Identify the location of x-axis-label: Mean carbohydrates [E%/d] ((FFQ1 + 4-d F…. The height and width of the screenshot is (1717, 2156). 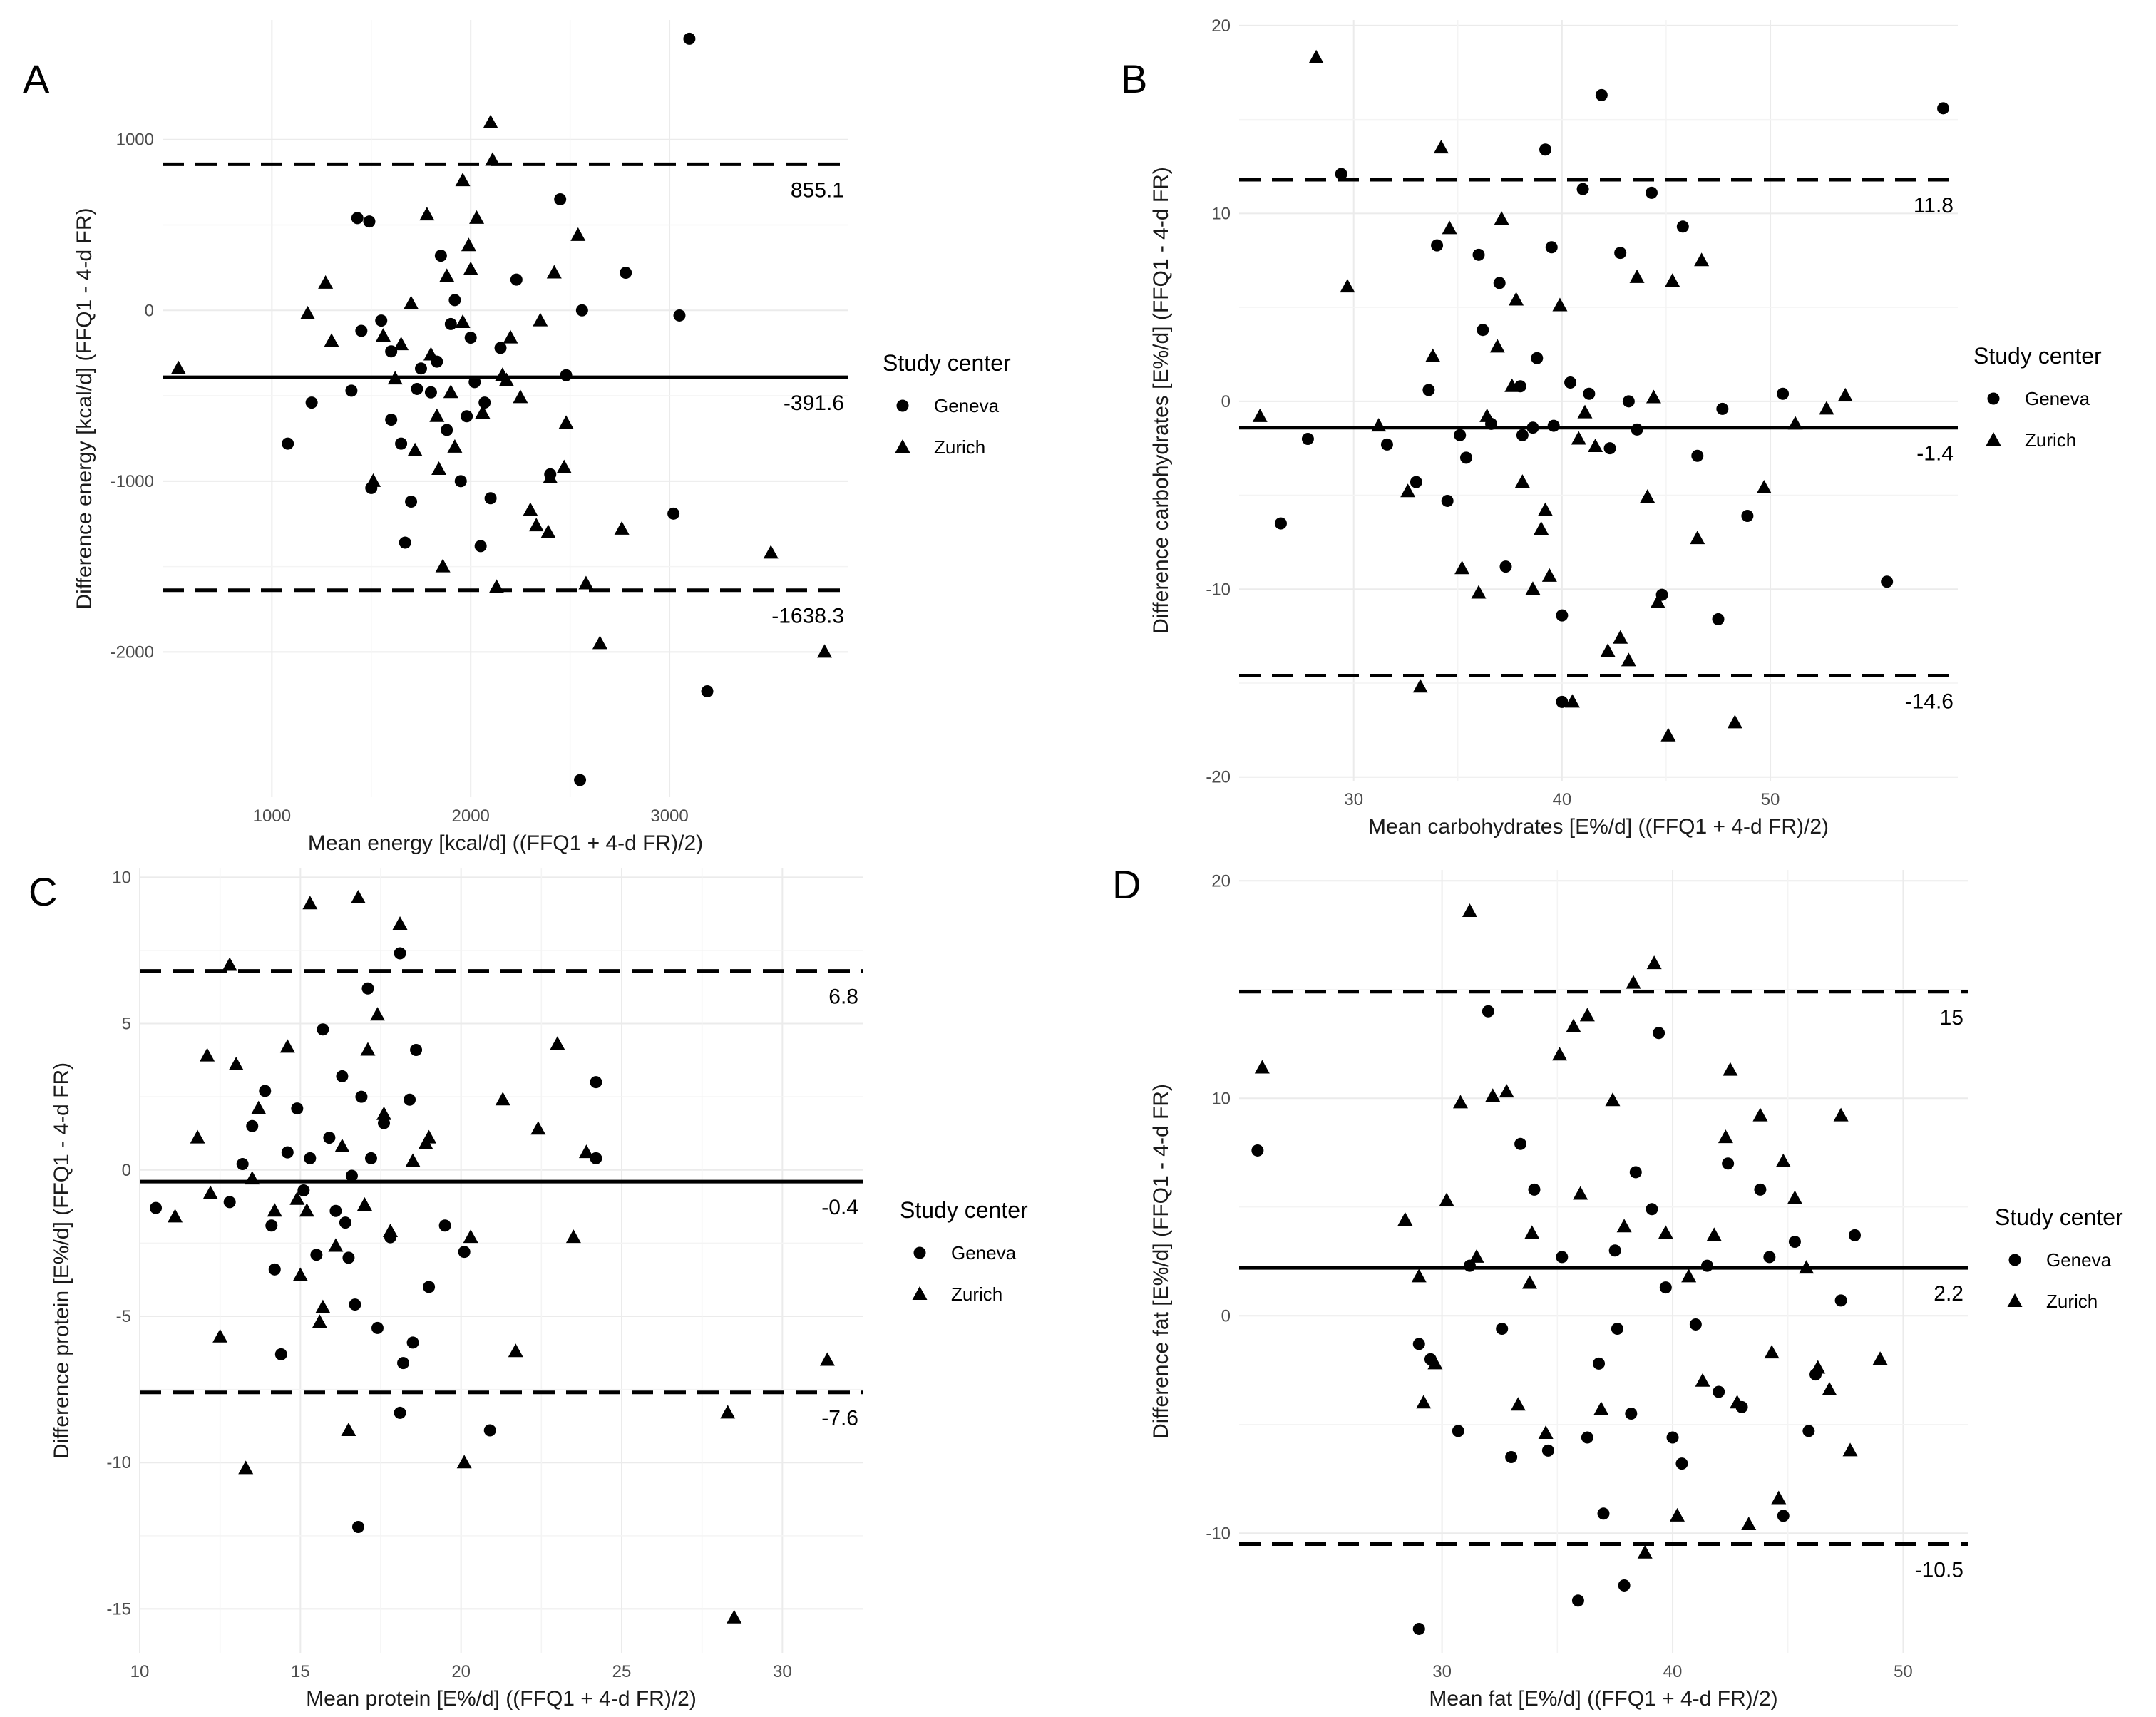
(1598, 827).